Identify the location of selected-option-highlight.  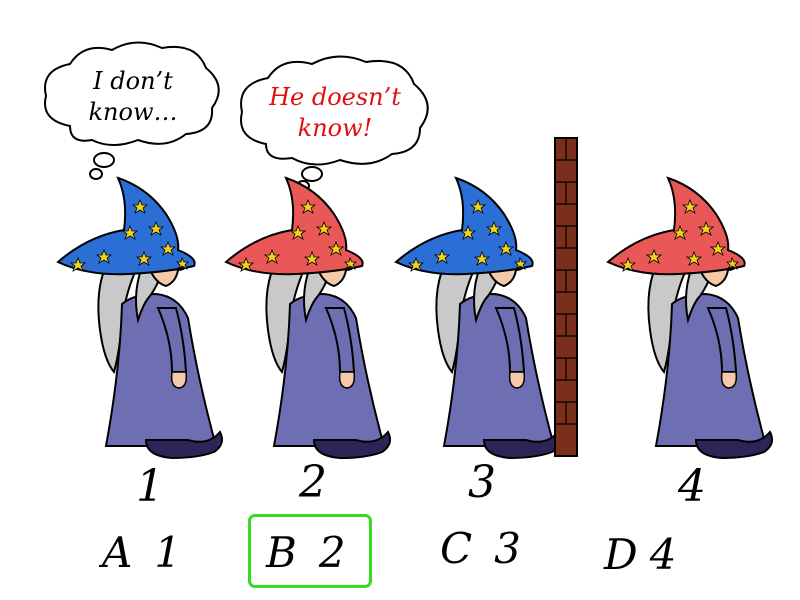
(310, 551).